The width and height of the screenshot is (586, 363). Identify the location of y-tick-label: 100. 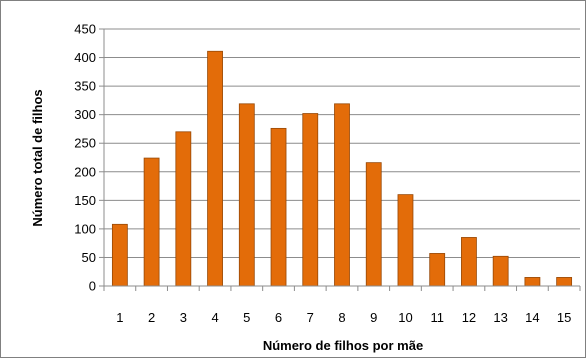
(85, 228).